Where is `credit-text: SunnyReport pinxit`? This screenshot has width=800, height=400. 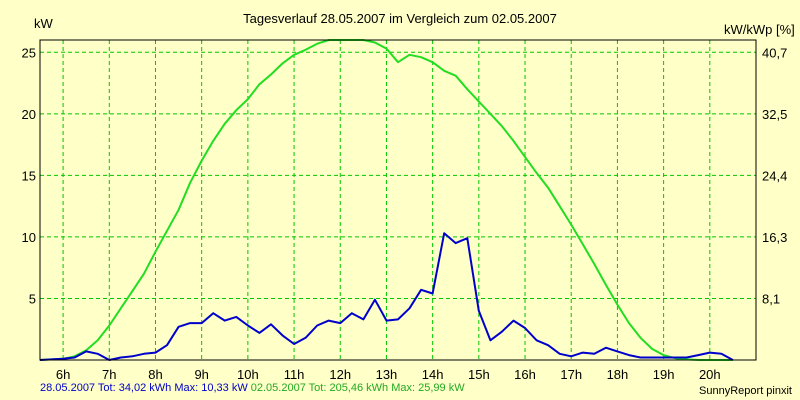 credit-text: SunnyReport pinxit is located at coordinates (745, 391).